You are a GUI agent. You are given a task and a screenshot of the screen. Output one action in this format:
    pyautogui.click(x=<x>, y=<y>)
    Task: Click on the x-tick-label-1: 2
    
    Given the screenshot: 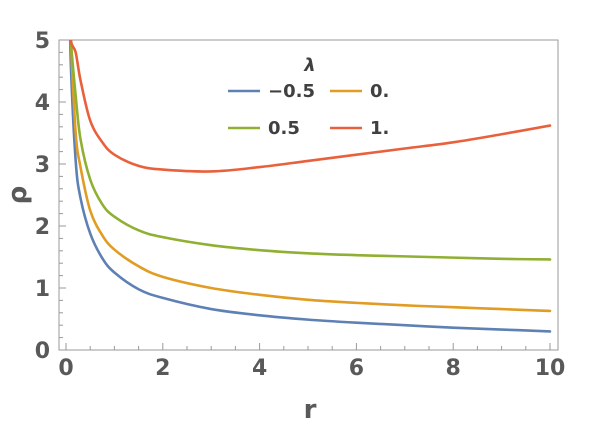 What is the action you would take?
    pyautogui.click(x=162, y=368)
    